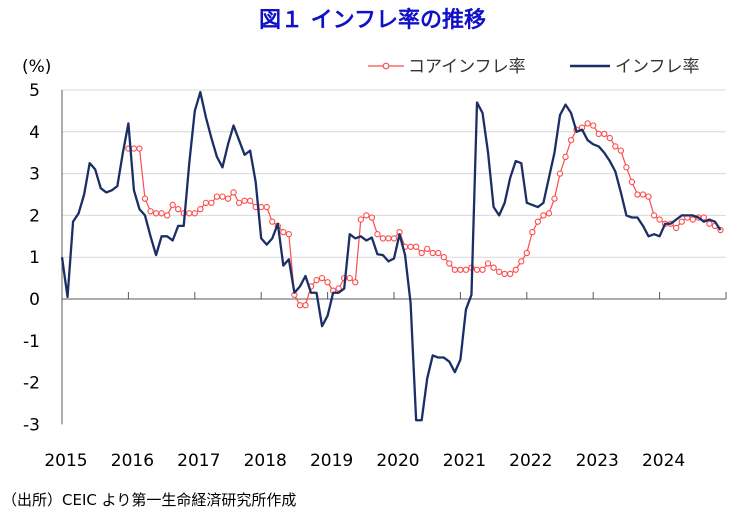  What do you see at coordinates (31, 342) in the screenshot?
I see `y-tick-label: -1` at bounding box center [31, 342].